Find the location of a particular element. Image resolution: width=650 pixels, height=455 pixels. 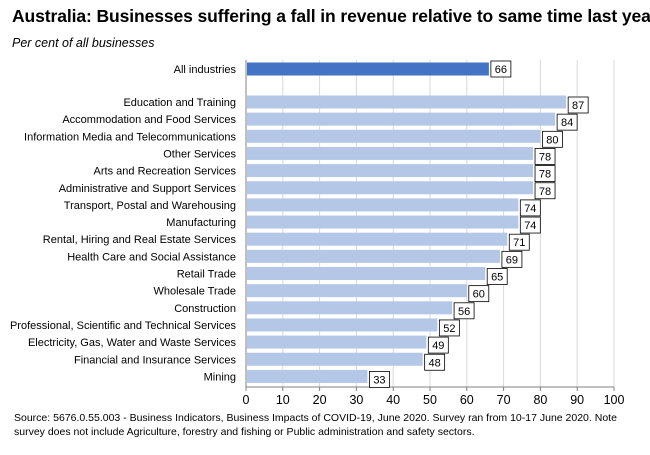

category-label: Transport, Postal and Warehousing is located at coordinates (150, 206).